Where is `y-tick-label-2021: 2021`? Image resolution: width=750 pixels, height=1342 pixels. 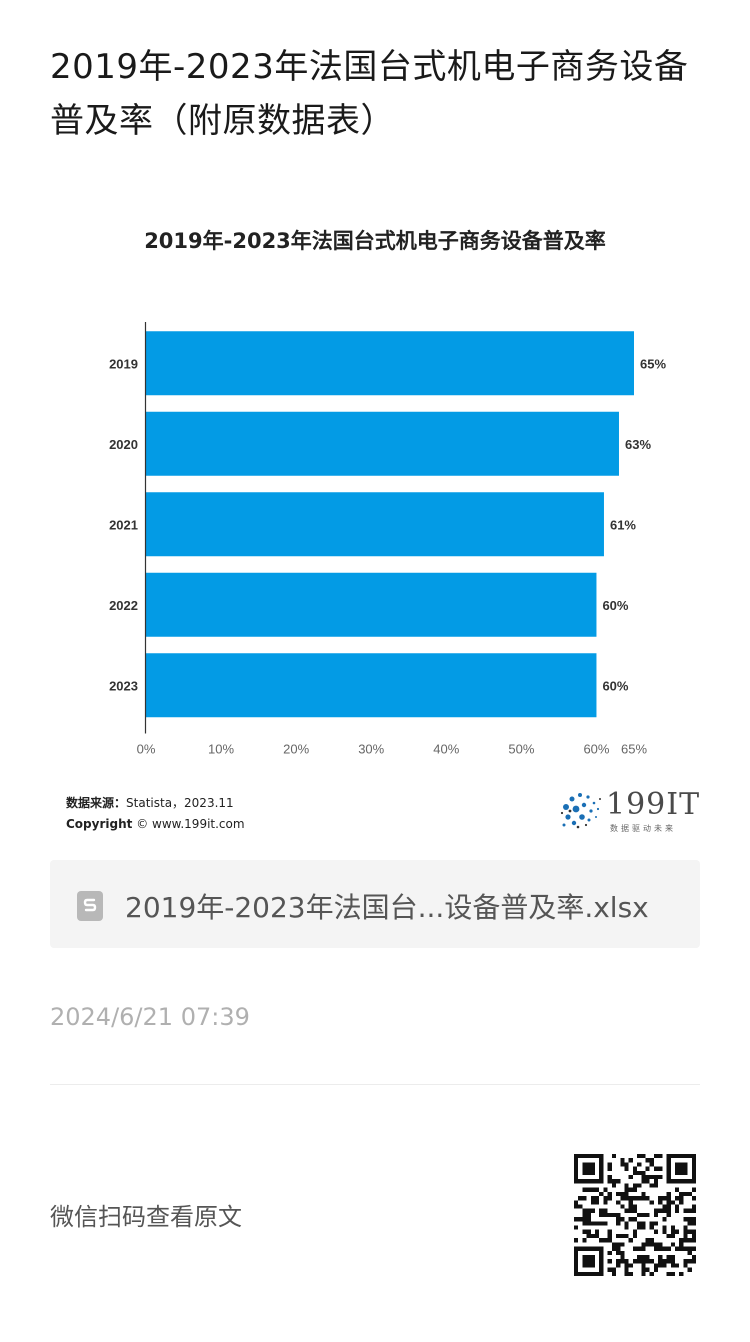 y-tick-label-2021: 2021 is located at coordinates (123, 524).